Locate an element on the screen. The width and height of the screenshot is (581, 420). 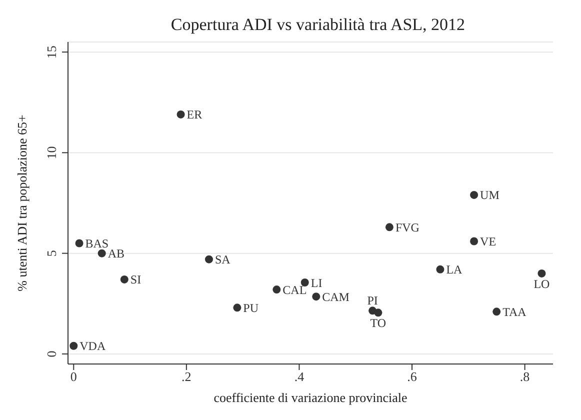
annotation: CAL is located at coordinates (294, 289).